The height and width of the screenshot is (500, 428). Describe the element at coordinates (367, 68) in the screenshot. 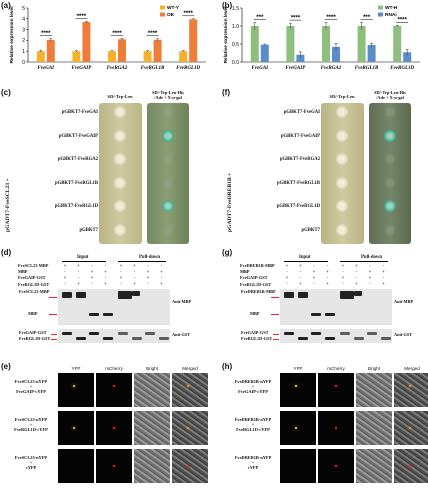

I see `x-tick-label: FveRGL1B` at that location.